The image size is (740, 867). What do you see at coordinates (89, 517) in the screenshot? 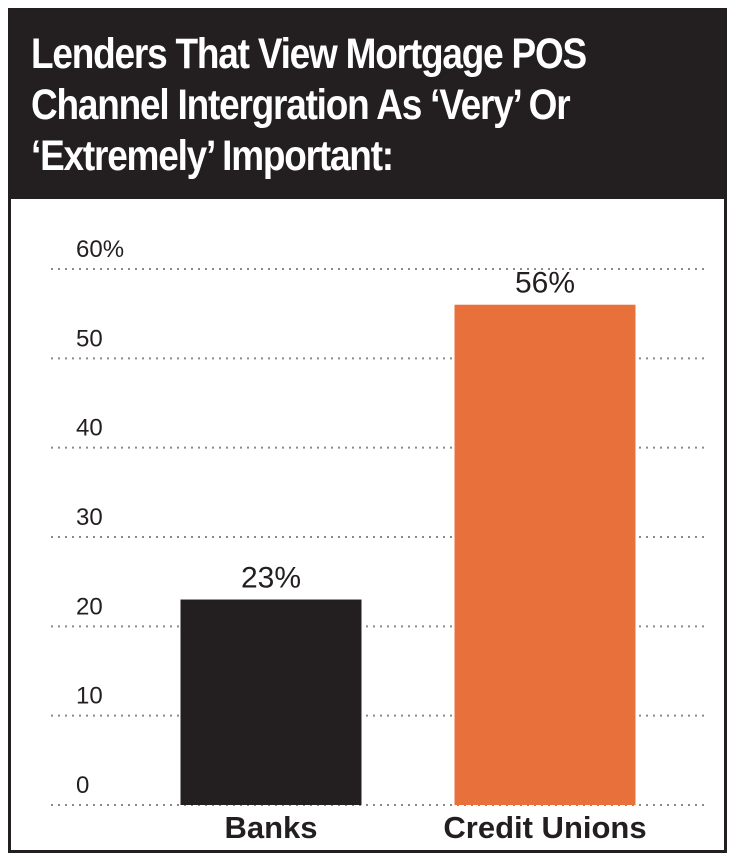
I see `y-tick-label-30: 30` at bounding box center [89, 517].